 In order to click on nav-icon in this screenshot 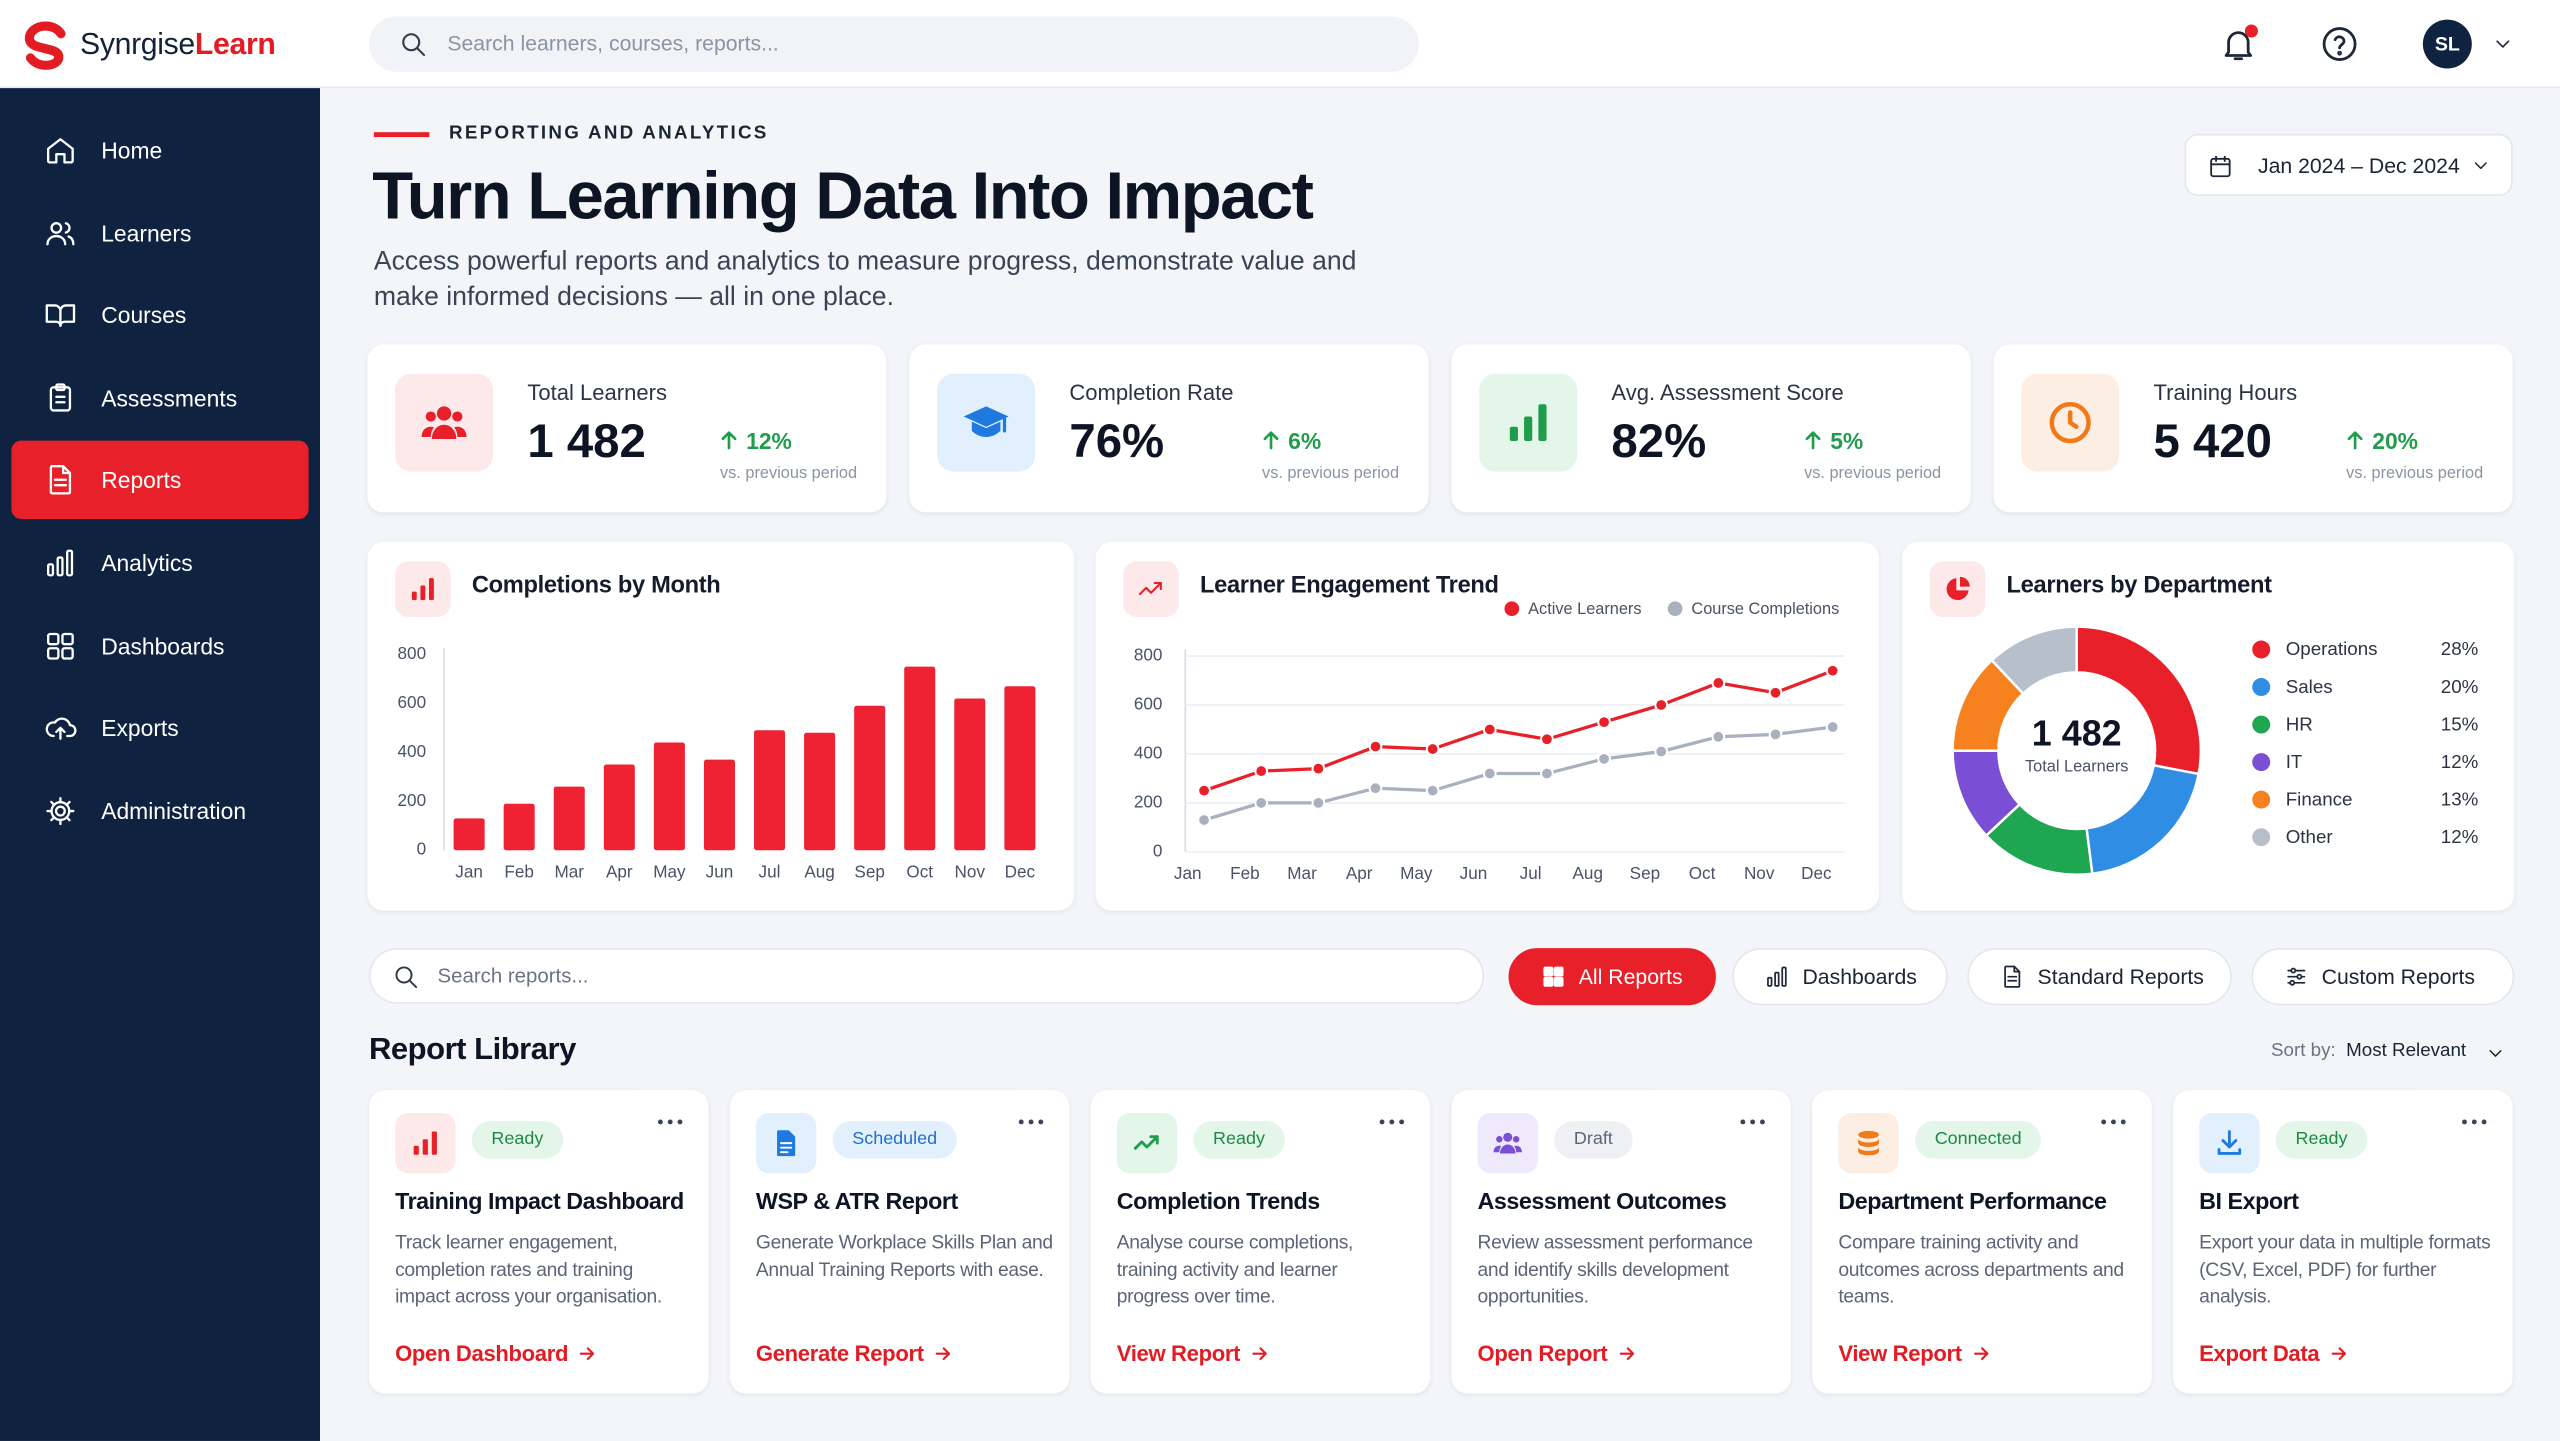, I will do `click(60, 563)`.